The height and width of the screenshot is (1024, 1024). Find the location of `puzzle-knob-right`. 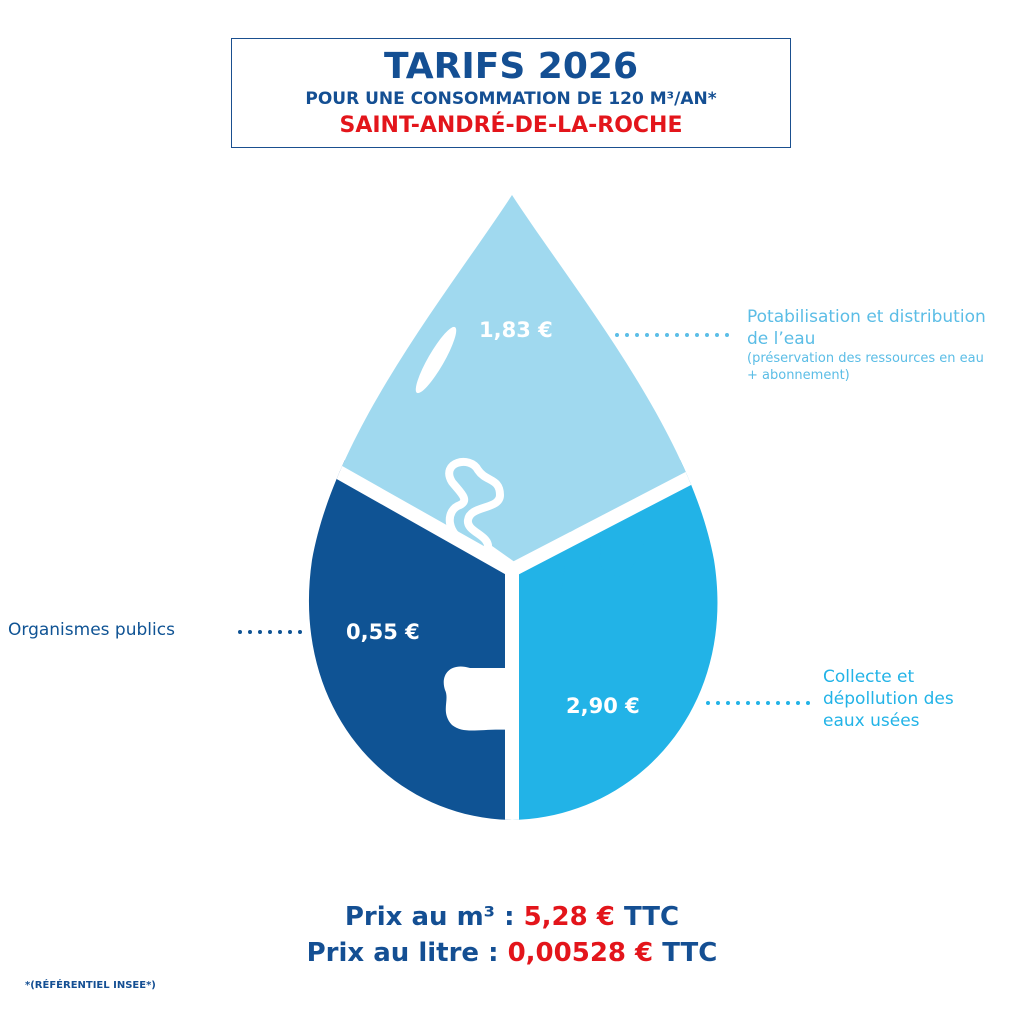

puzzle-knob-right is located at coordinates (630, 552).